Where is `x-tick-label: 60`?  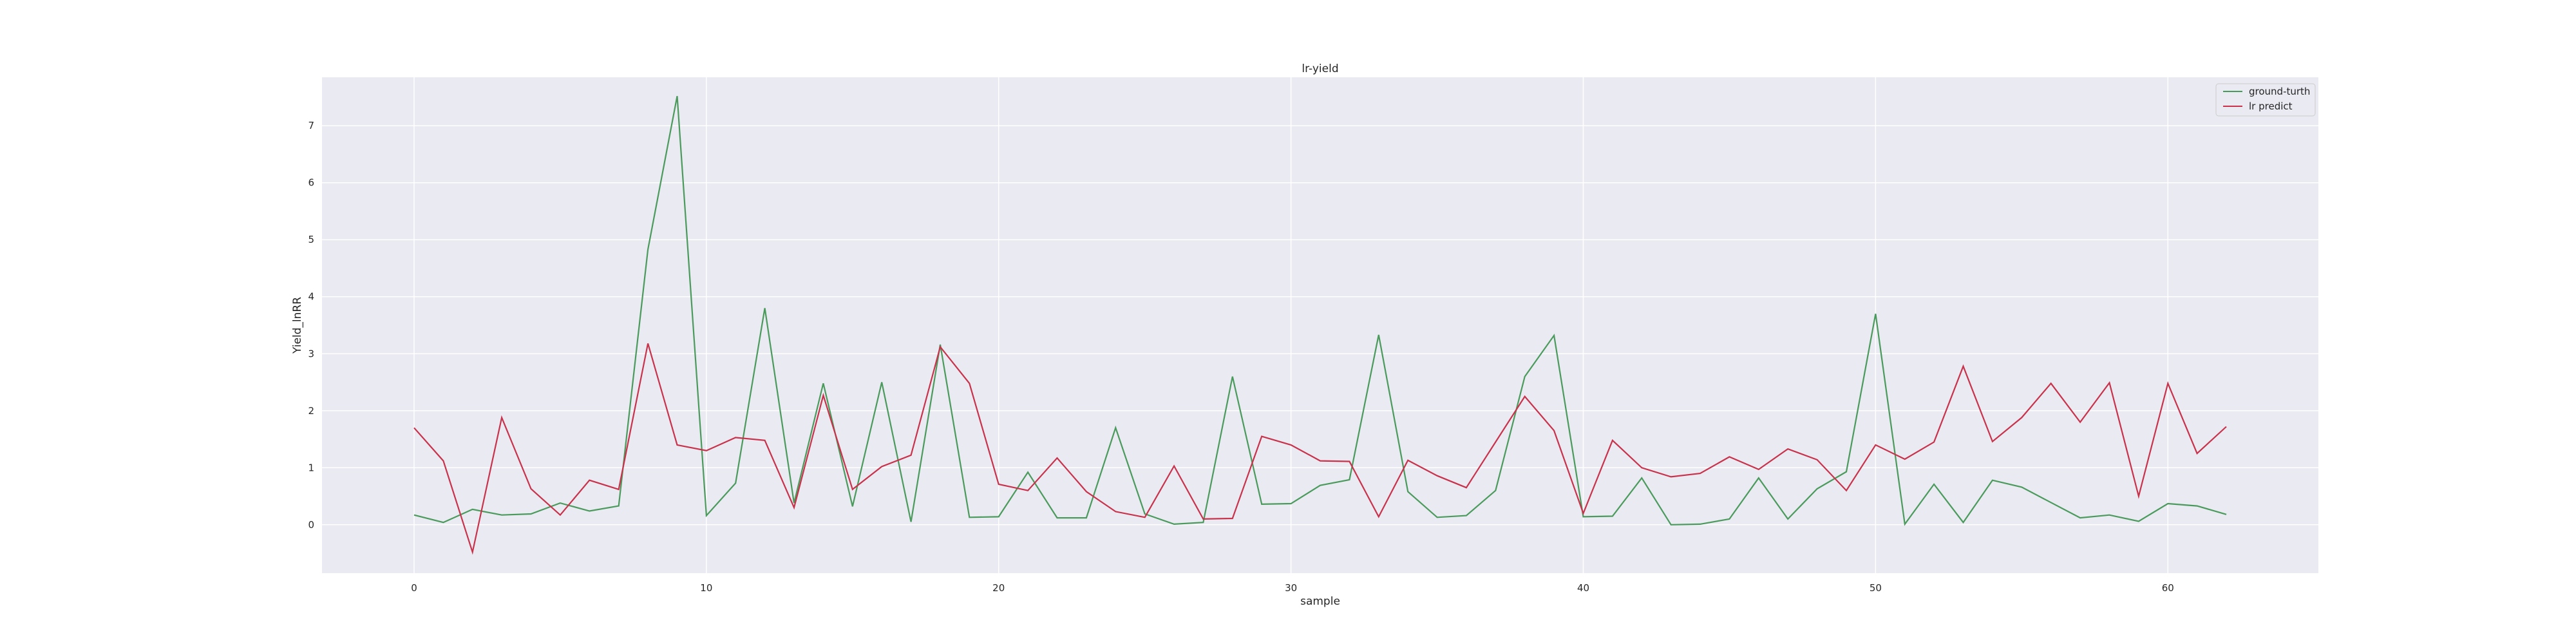
x-tick-label: 60 is located at coordinates (2168, 588).